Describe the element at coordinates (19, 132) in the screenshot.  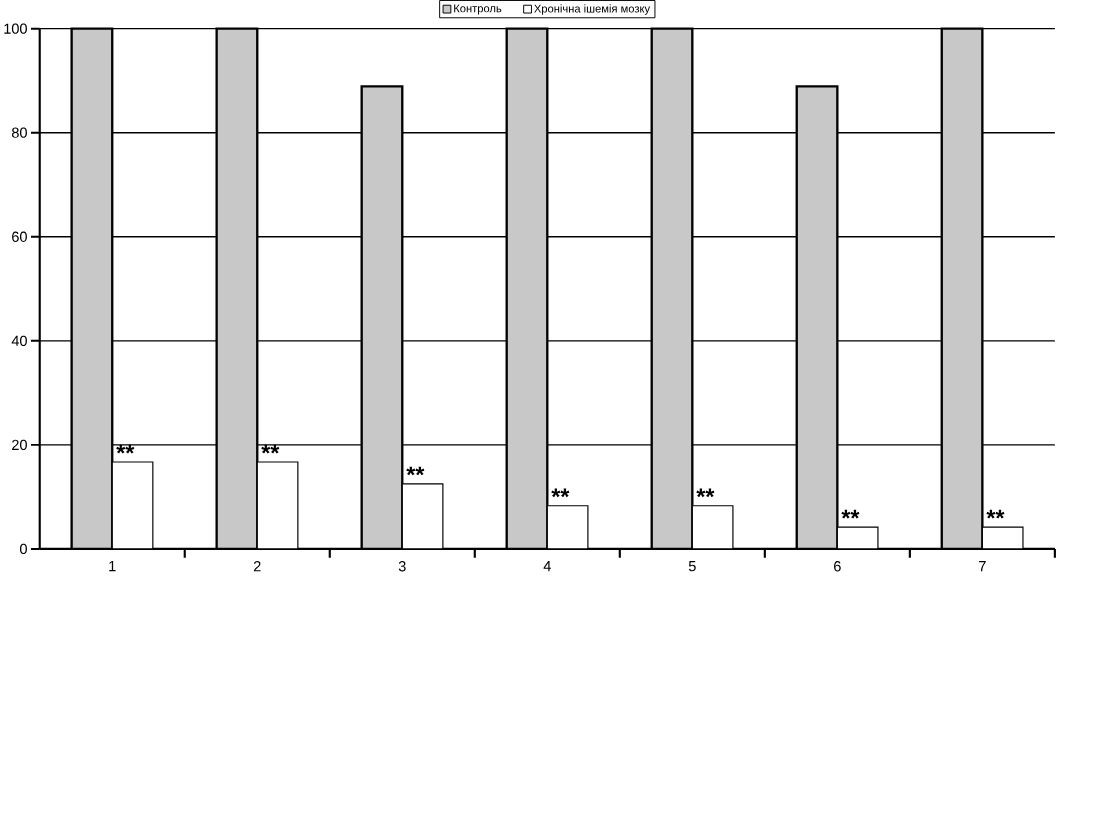
I see `y-tick-label: 80` at that location.